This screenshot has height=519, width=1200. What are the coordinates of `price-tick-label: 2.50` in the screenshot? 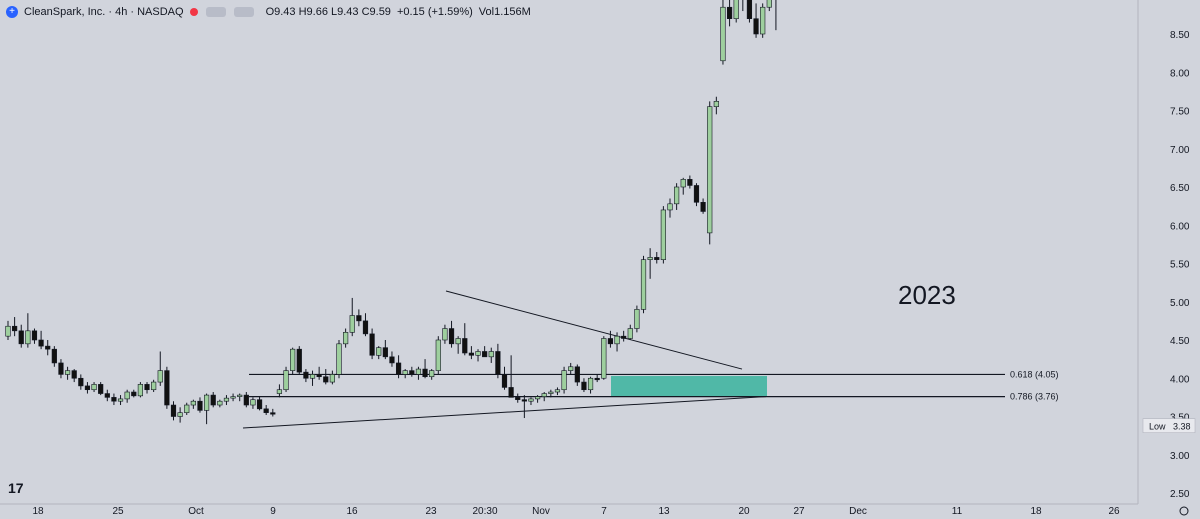 It's located at (1180, 494).